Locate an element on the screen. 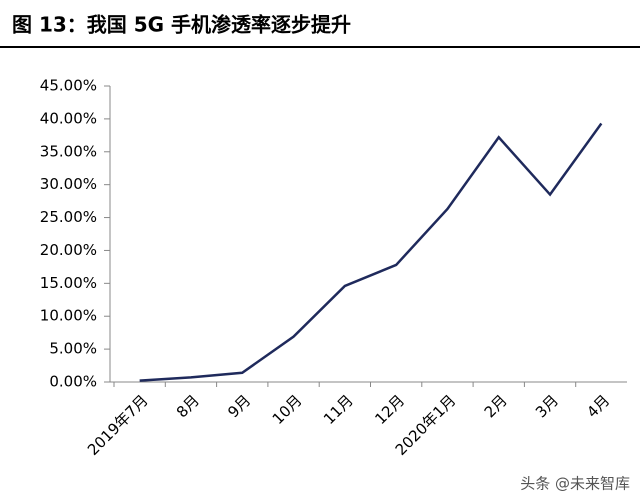  x-tick-label: 9月 is located at coordinates (239, 406).